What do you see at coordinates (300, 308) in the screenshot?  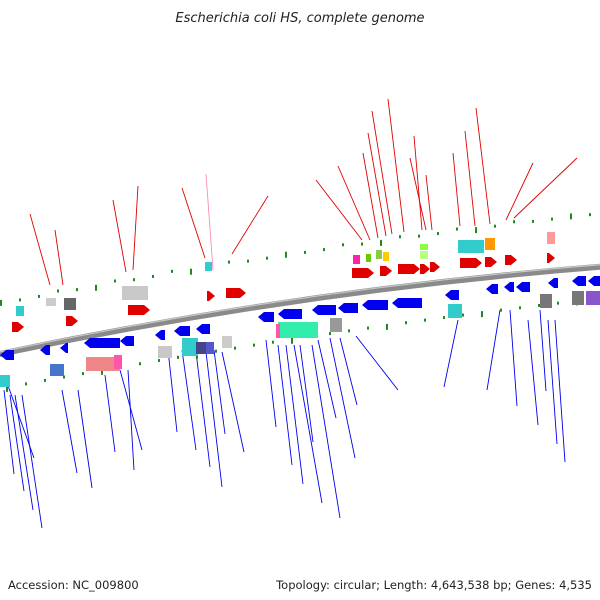 I see `genome-backbone-highlight` at bounding box center [300, 308].